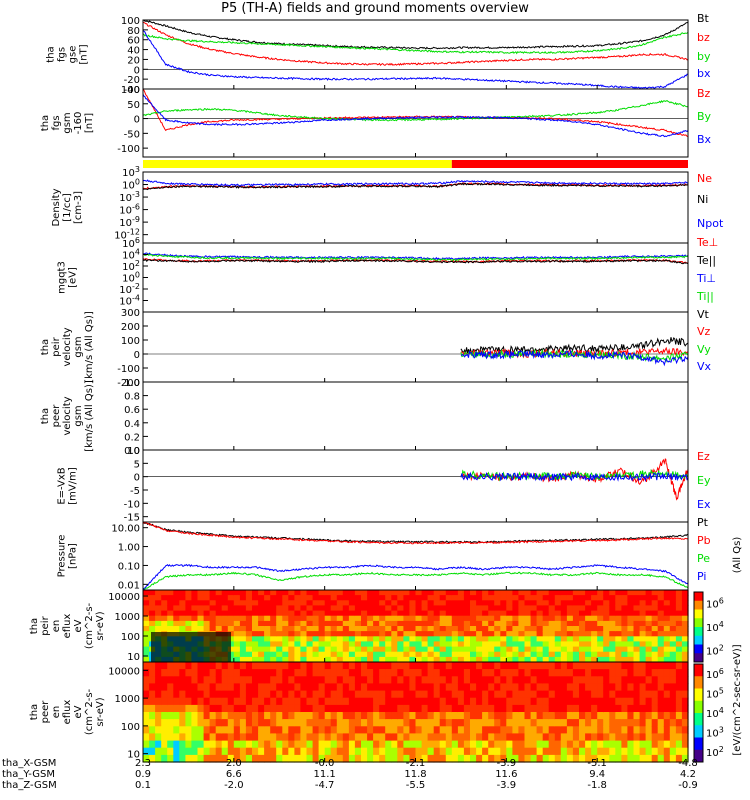  I want to click on panel-ylabel: tha, so click(45, 123).